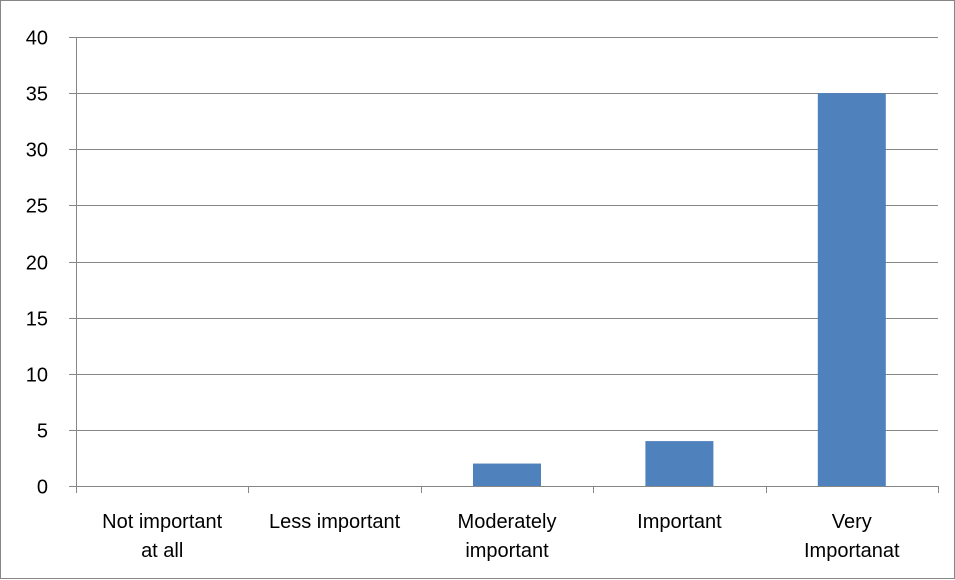  What do you see at coordinates (852, 522) in the screenshot?
I see `x-tick-label-4-0: Very` at bounding box center [852, 522].